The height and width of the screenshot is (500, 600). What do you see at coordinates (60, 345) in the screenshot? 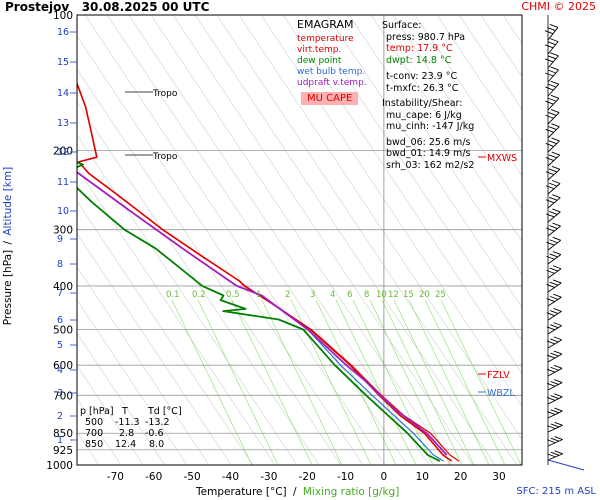
I see `altitude-tick-label: 5` at bounding box center [60, 345].